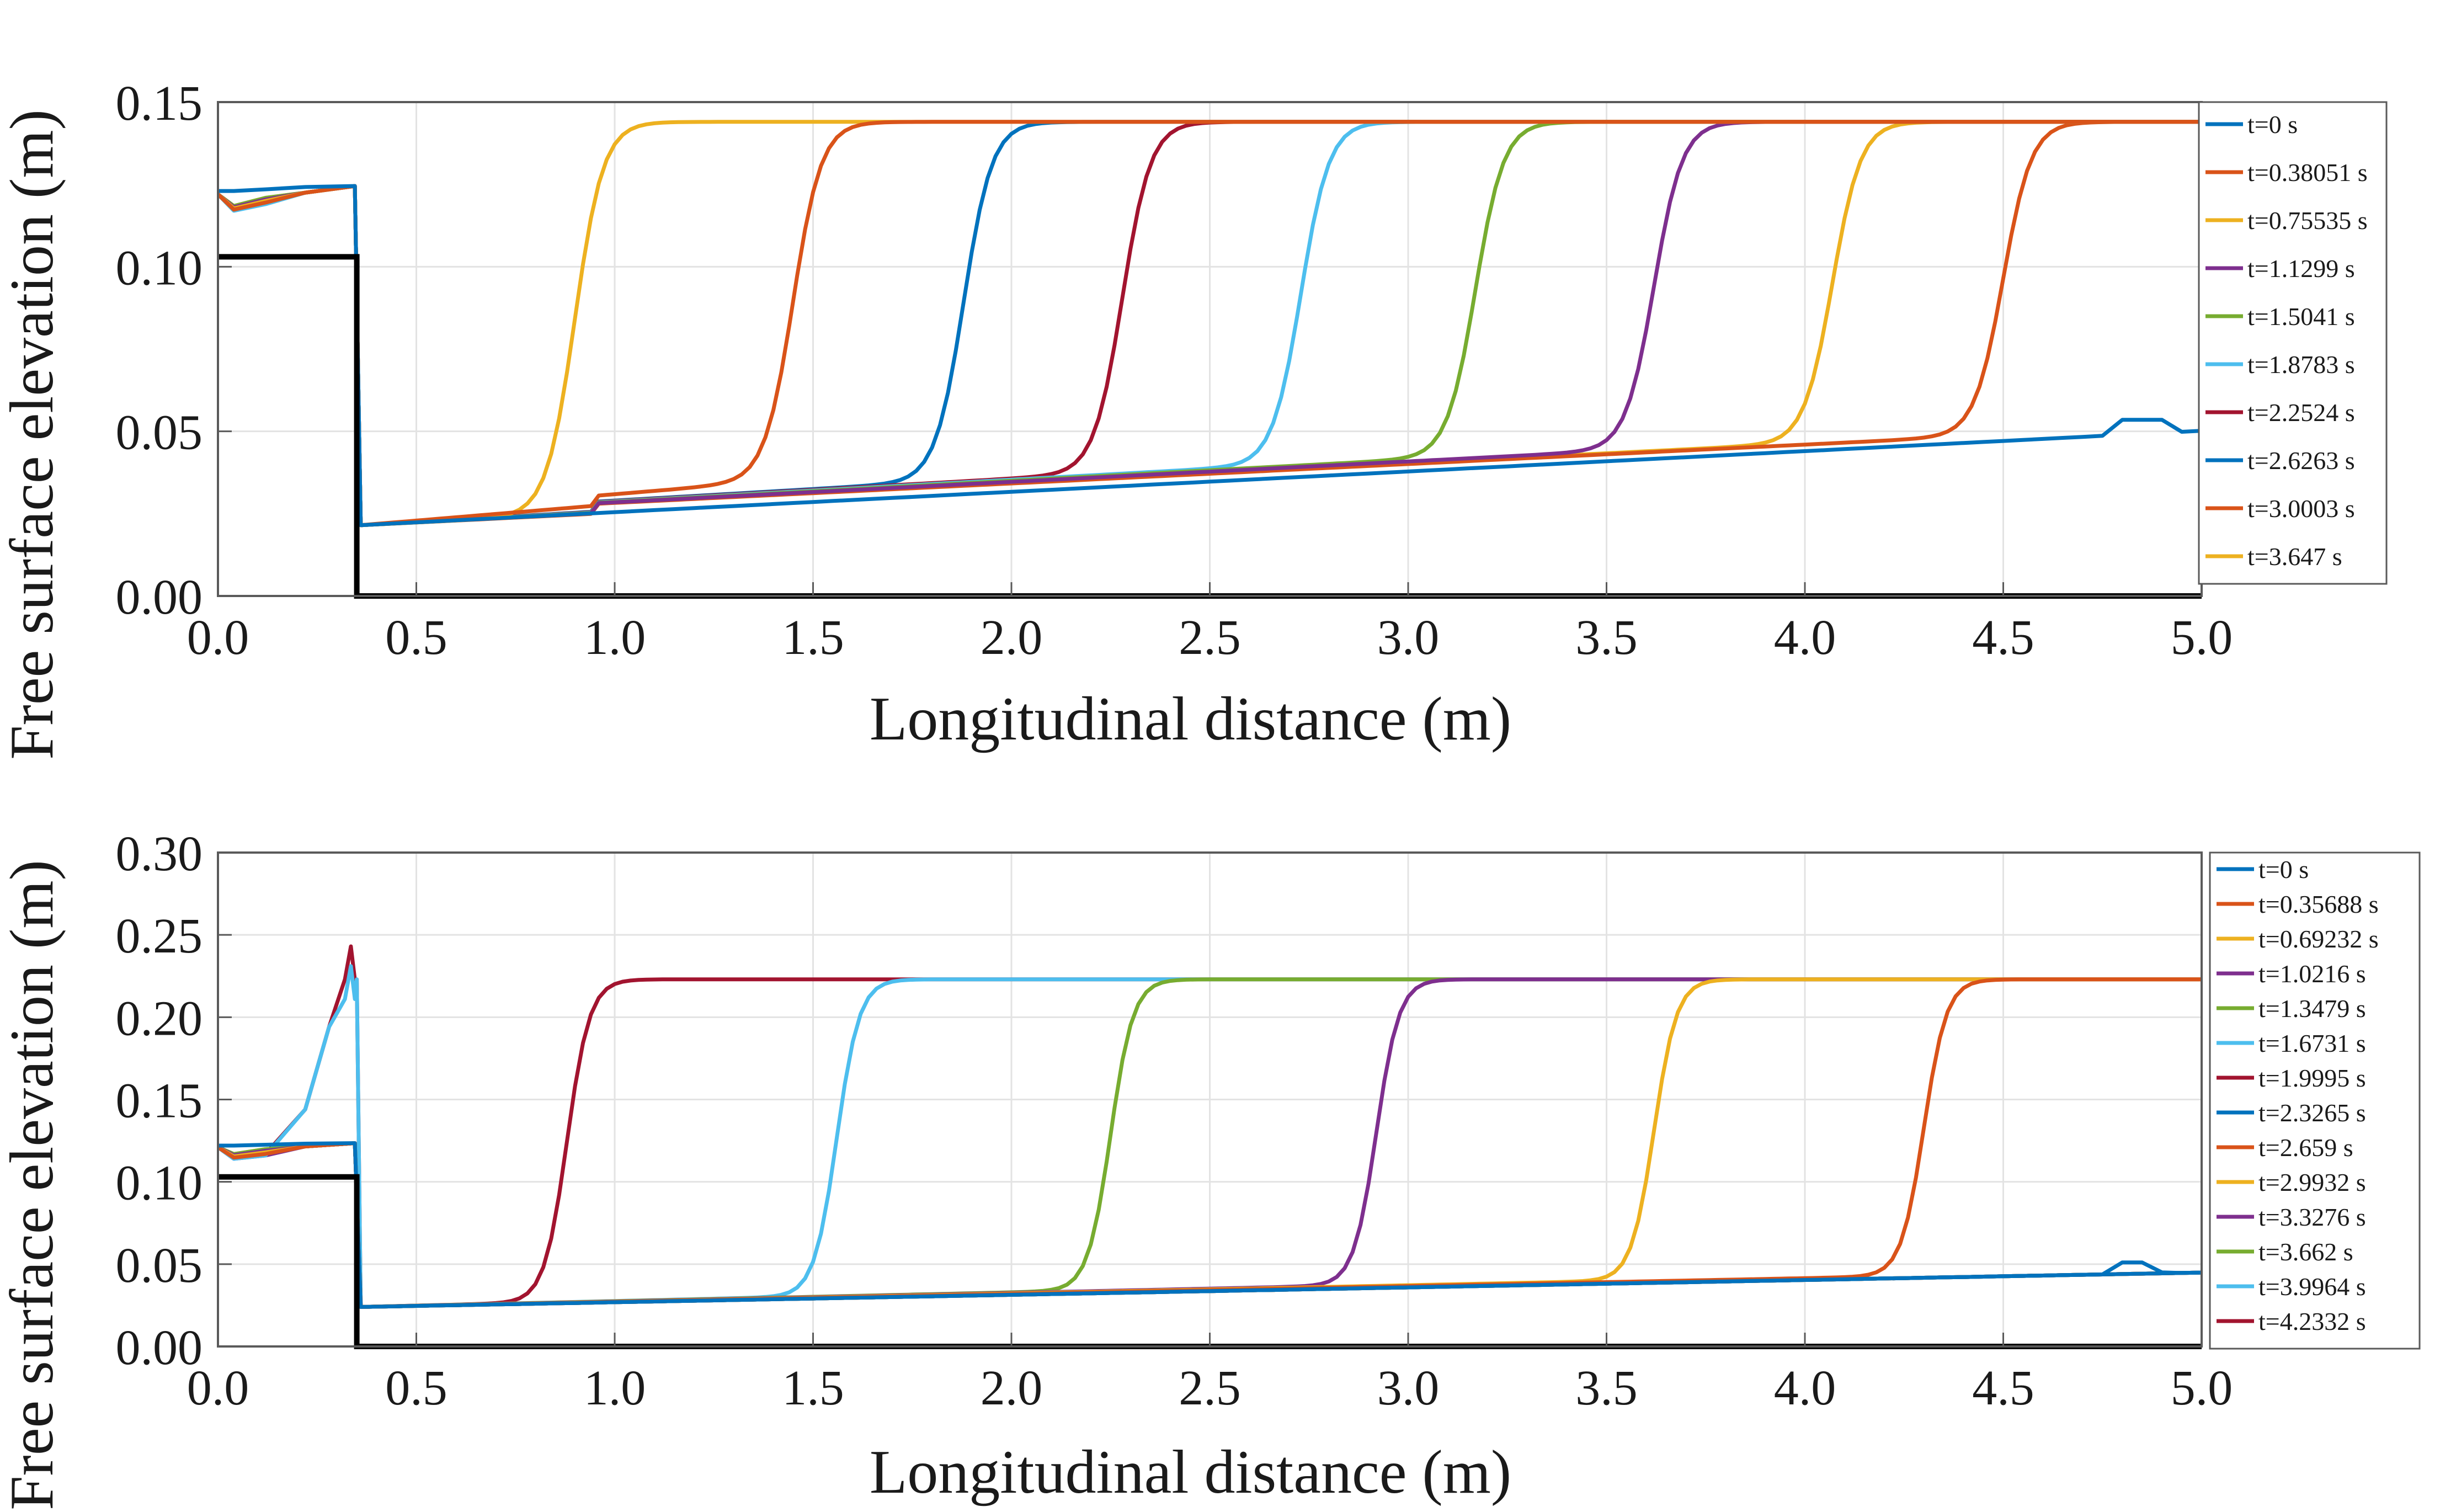 This screenshot has height=1512, width=2440. I want to click on legend-label: t=3.662 s, so click(2306, 1252).